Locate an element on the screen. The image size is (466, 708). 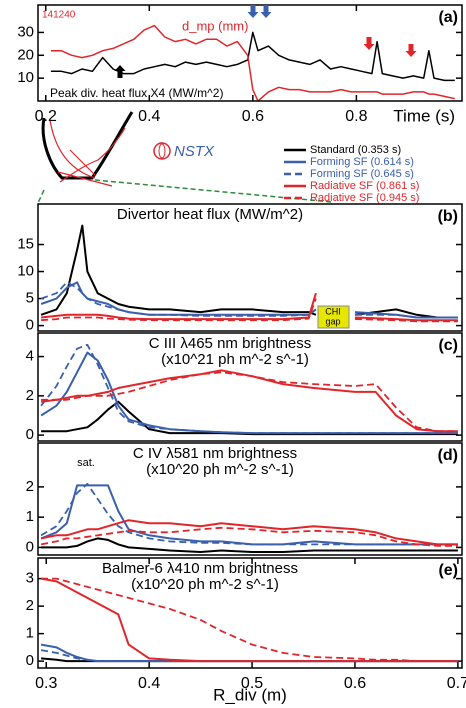
divertor-schematic is located at coordinates (185, 157).